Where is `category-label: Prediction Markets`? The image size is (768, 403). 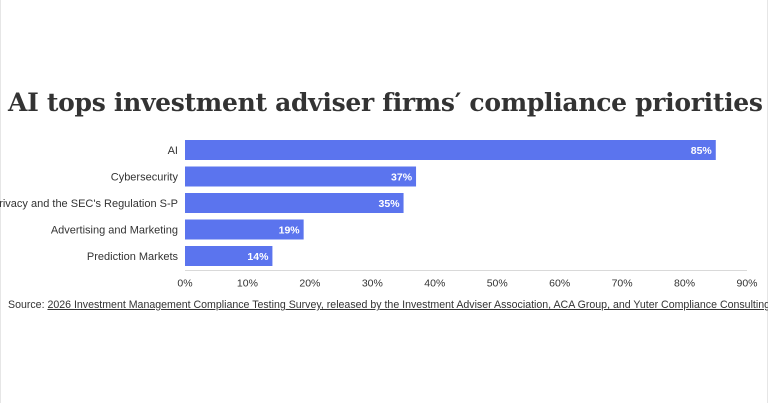
category-label: Prediction Markets is located at coordinates (133, 257).